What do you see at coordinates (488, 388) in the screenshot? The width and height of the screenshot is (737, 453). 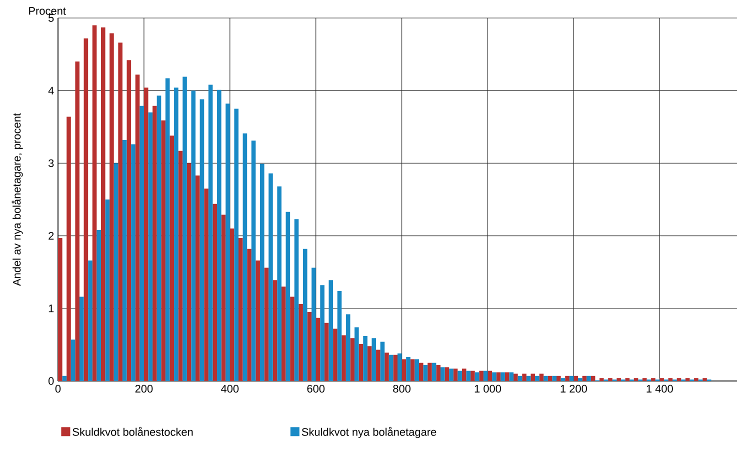 I see `x-tick-label: 1 000` at bounding box center [488, 388].